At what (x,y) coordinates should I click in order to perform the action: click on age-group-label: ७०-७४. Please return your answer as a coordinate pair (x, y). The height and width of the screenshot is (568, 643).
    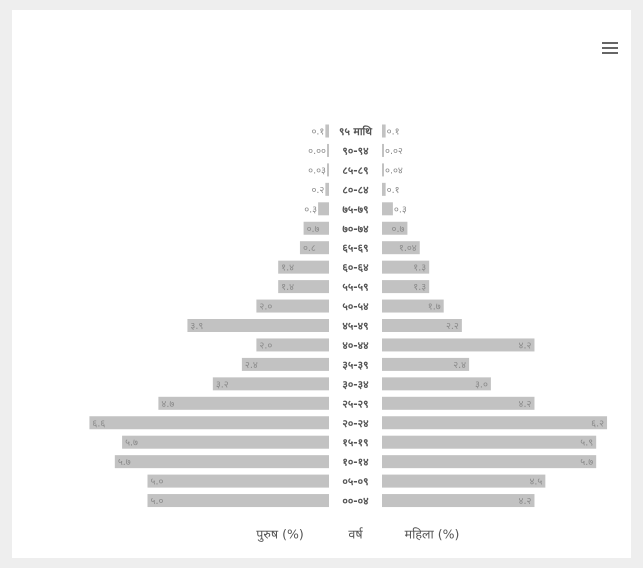
    Looking at the image, I should click on (355, 229).